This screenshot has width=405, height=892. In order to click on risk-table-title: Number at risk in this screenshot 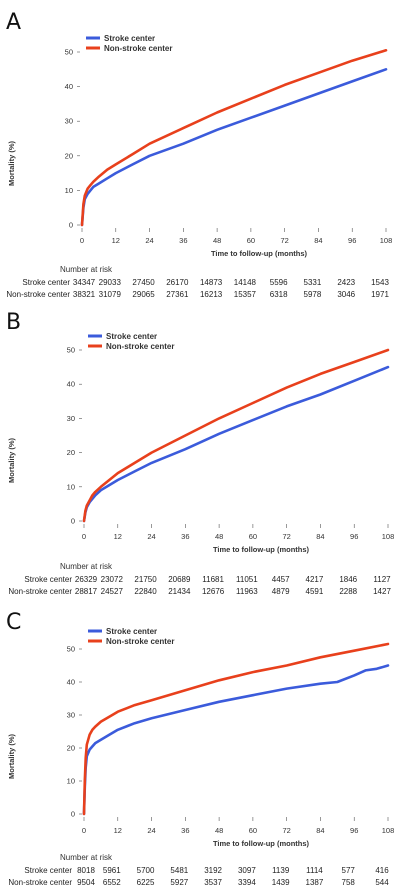, I will do `click(86, 269)`.